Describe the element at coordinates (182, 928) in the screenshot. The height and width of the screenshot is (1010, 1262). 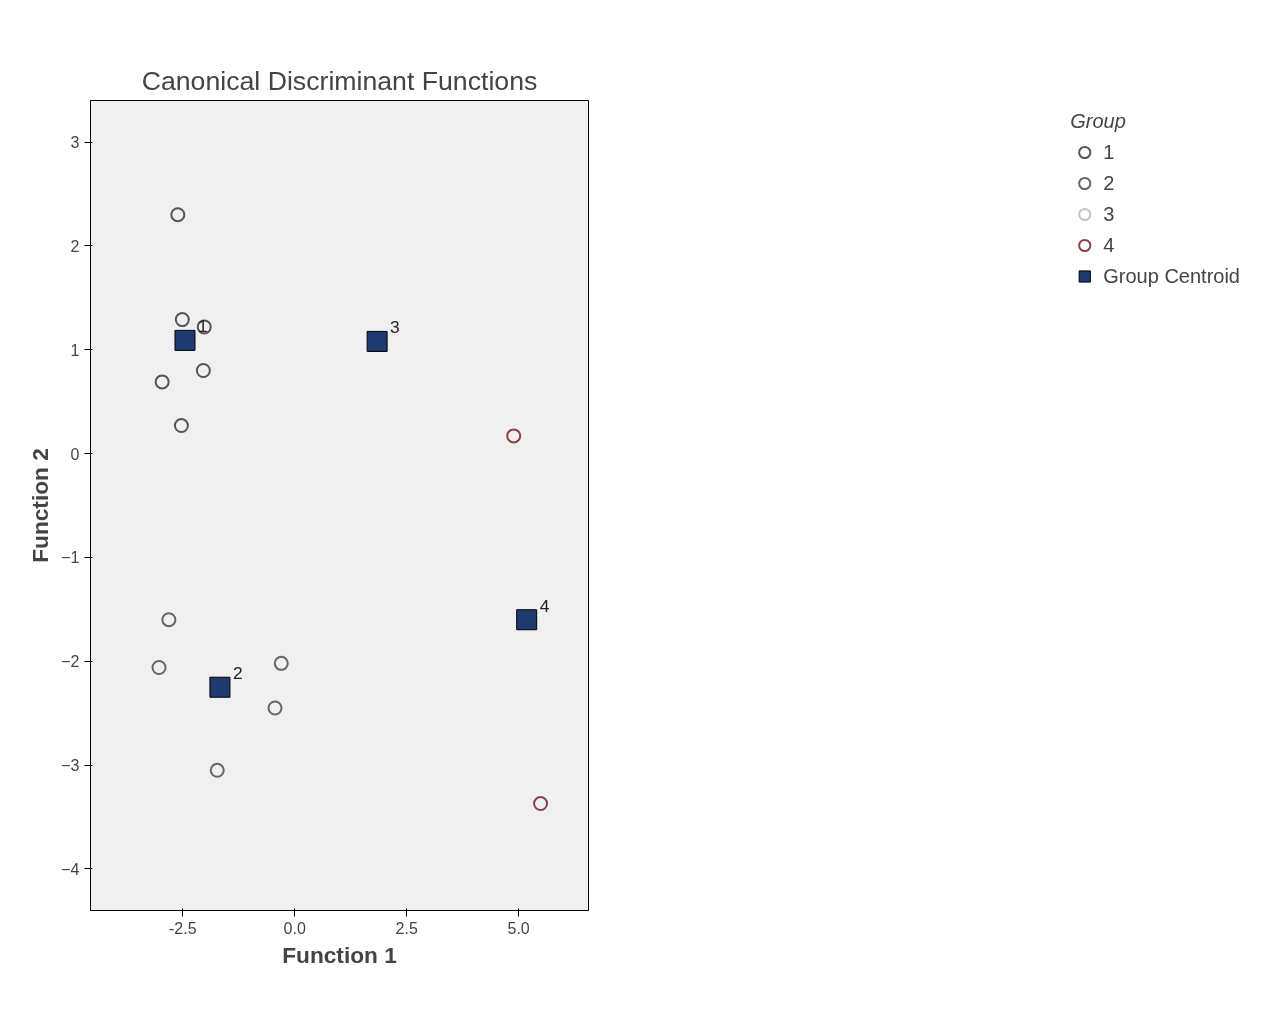
I see `x-tick-label: -2.5` at that location.